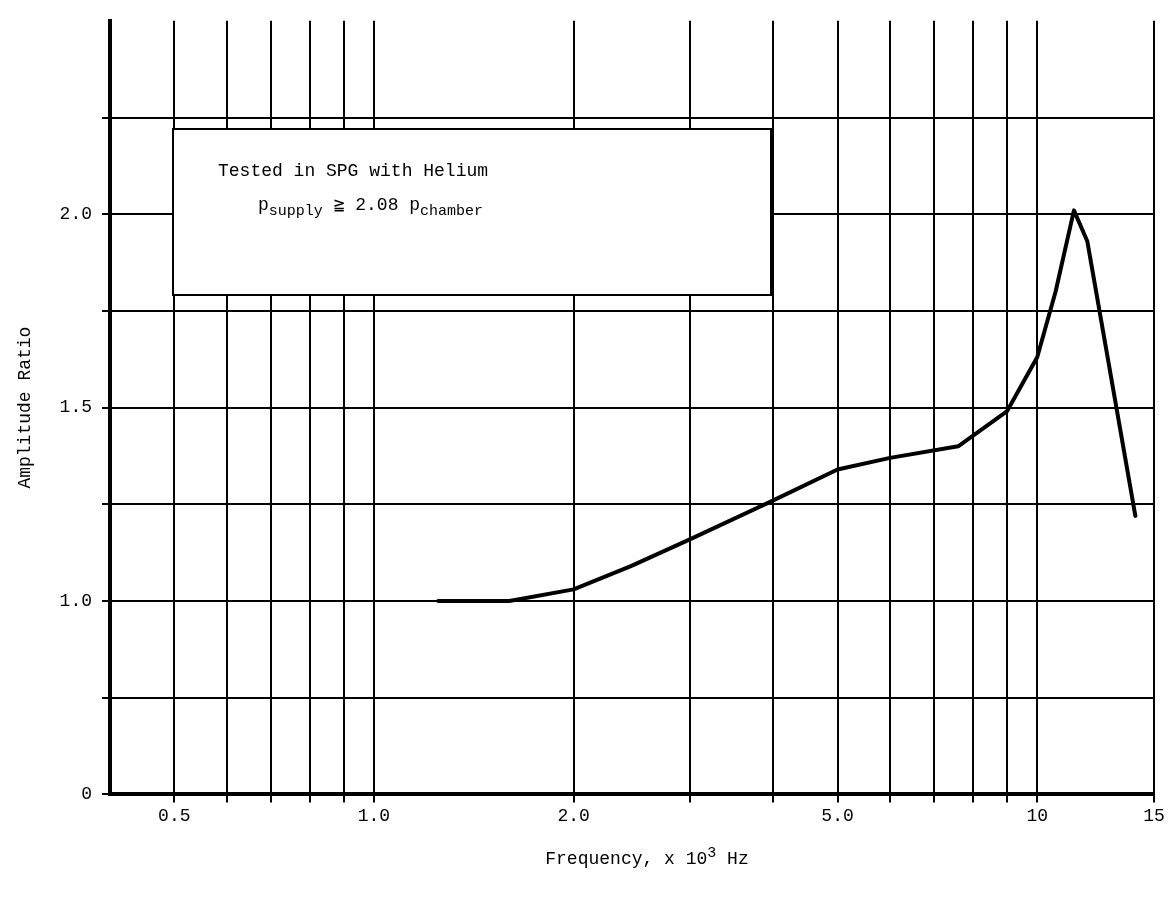 The image size is (1174, 910). I want to click on x-tick-label: 5.0, so click(837, 815).